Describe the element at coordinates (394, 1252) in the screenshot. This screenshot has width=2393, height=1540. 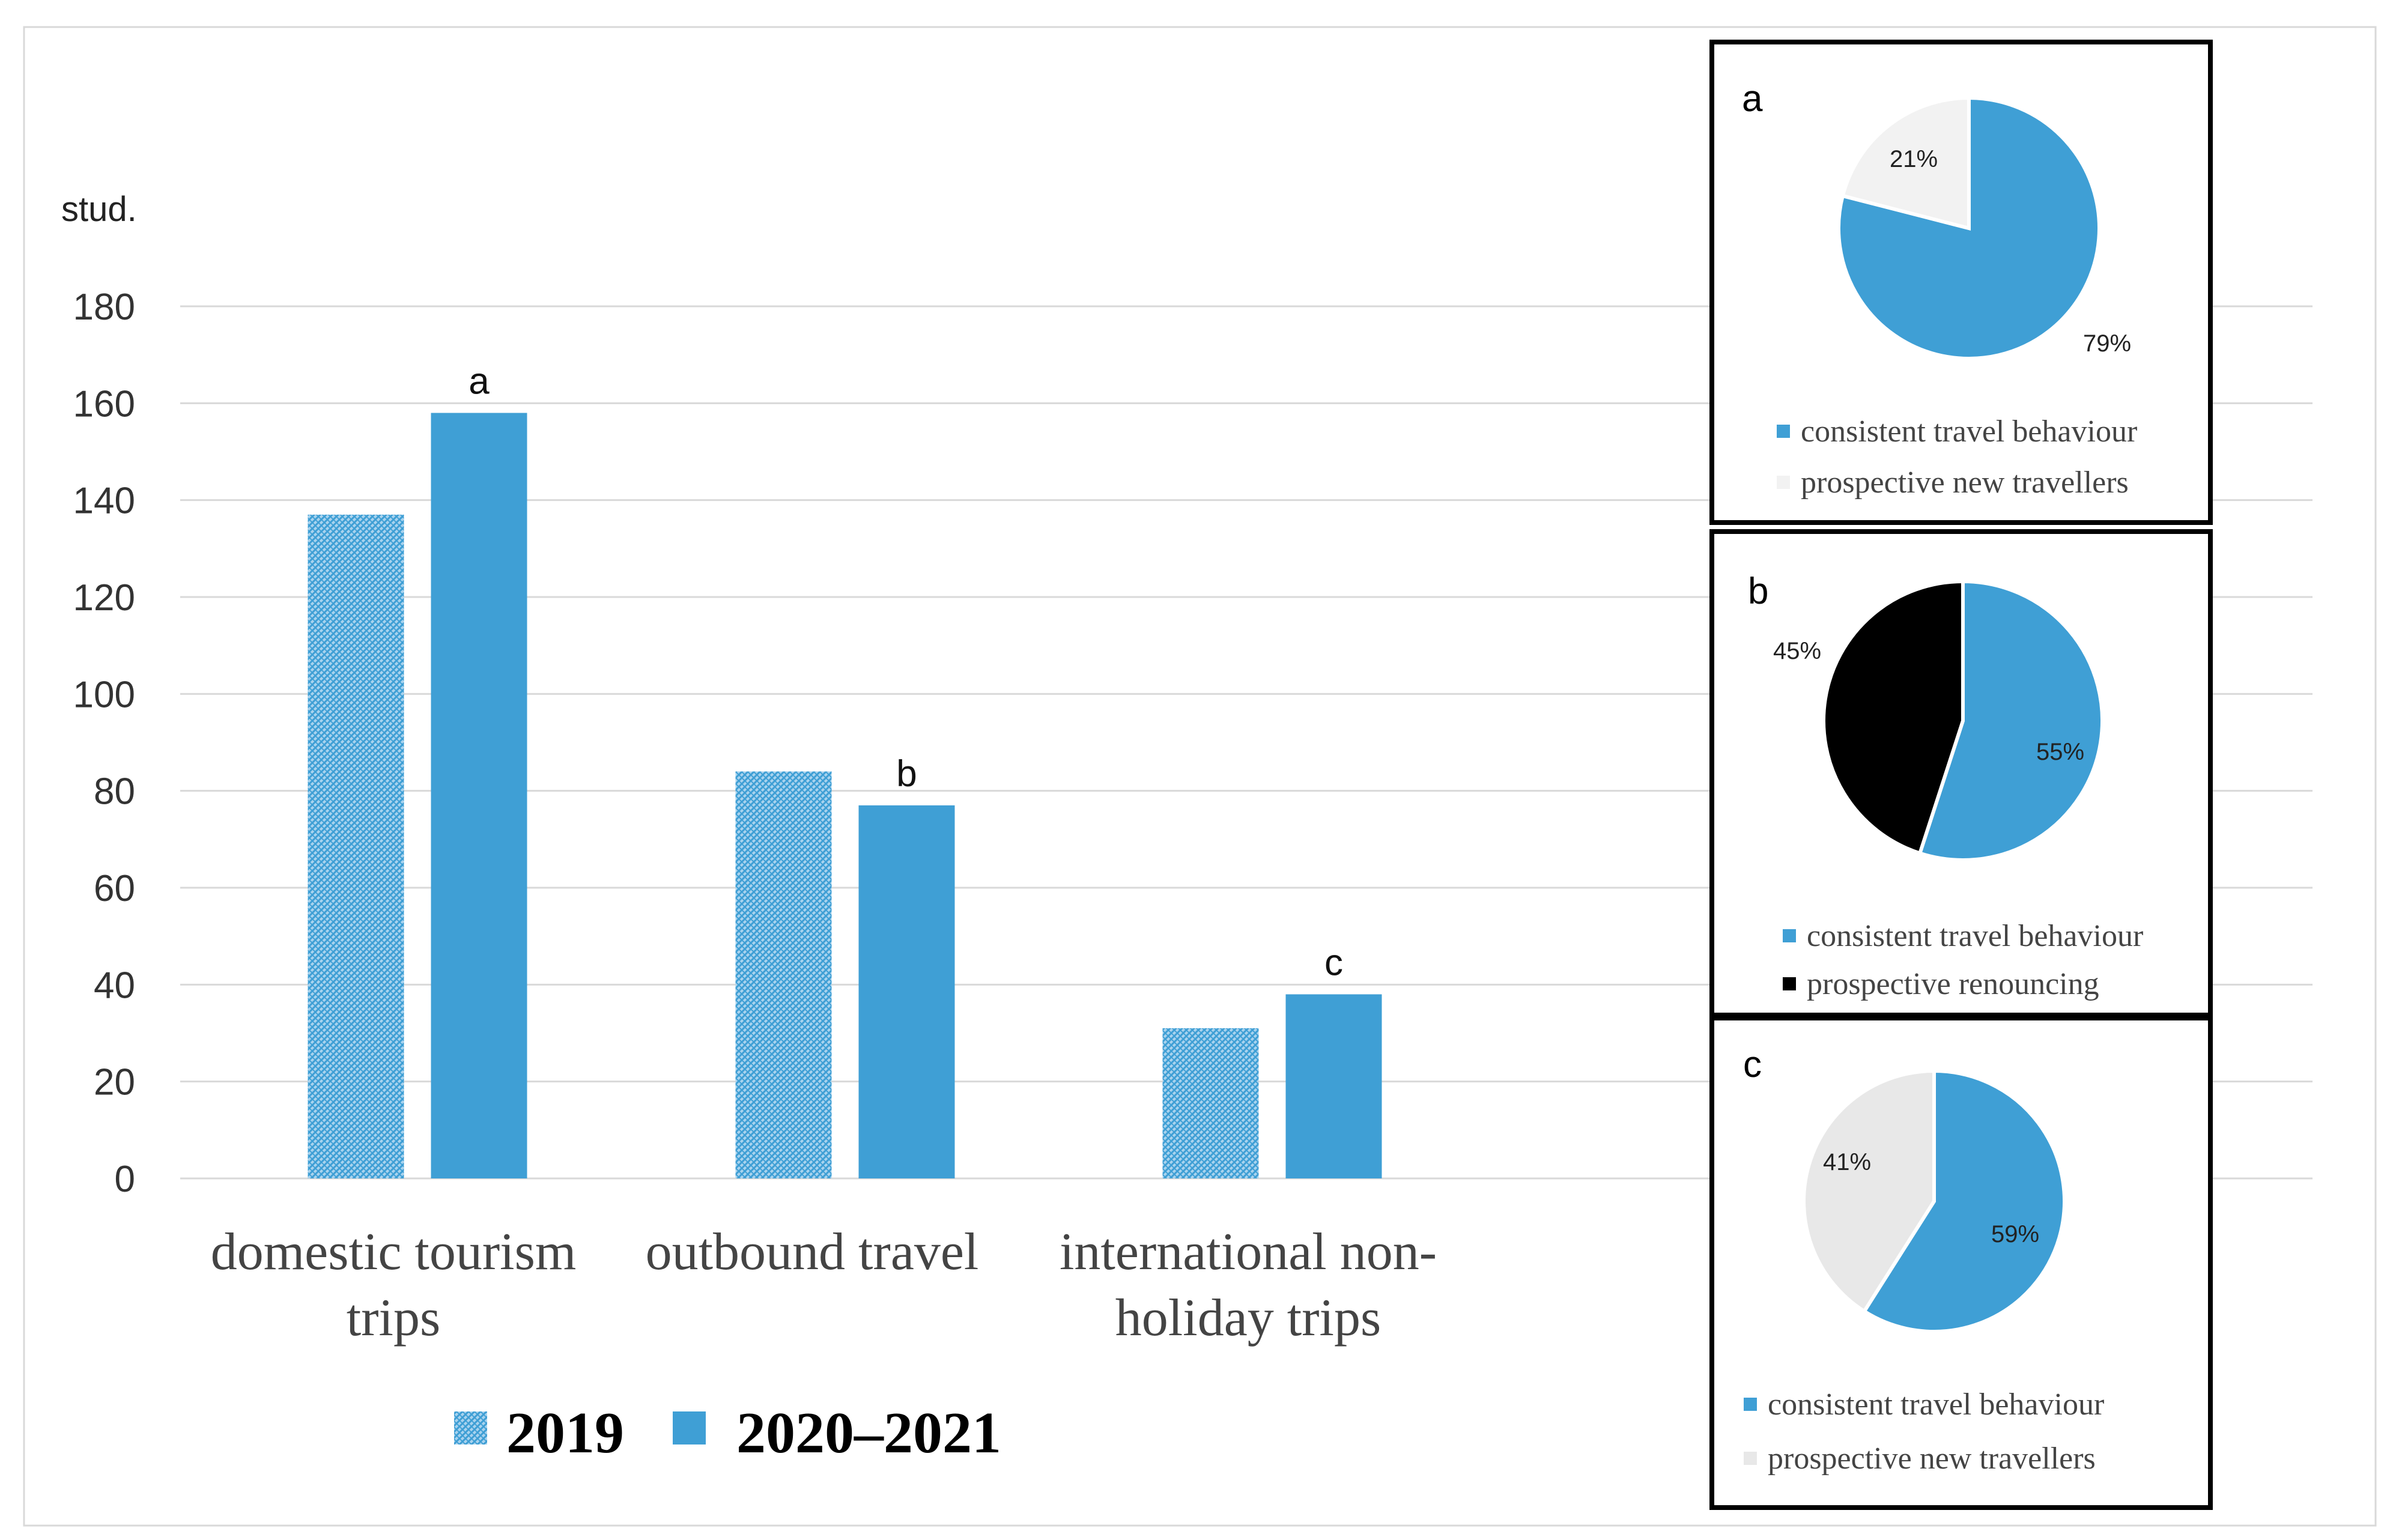
I see `x-tick-label: domestic tourism` at that location.